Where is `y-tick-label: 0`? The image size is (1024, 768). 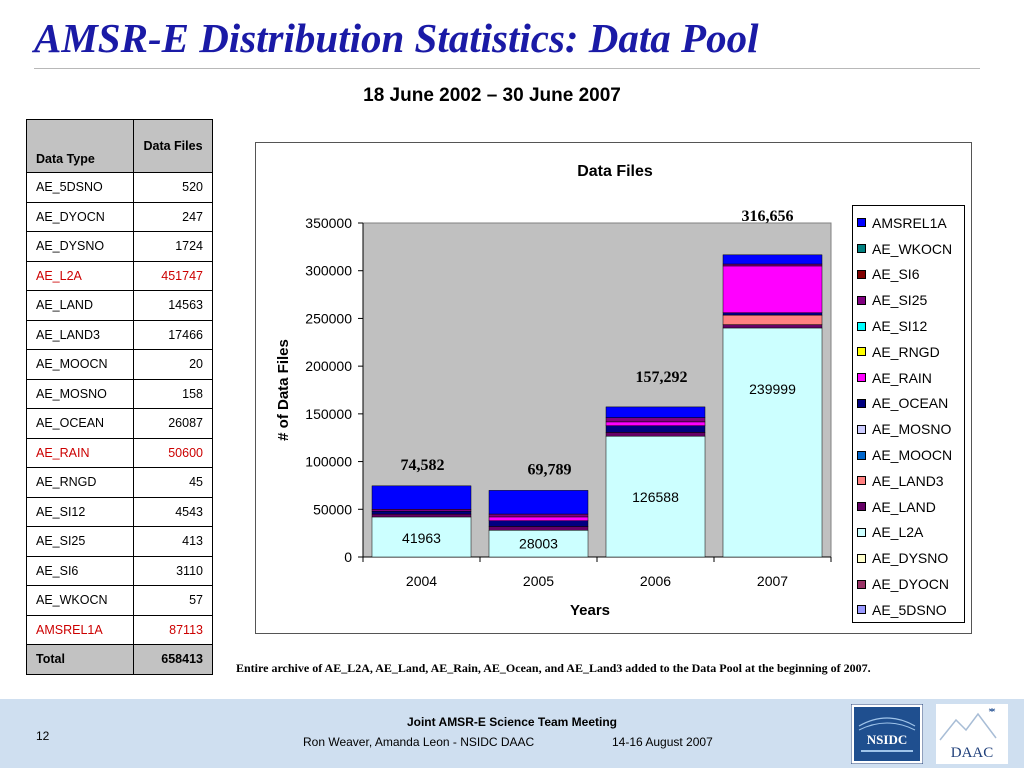 y-tick-label: 0 is located at coordinates (348, 557).